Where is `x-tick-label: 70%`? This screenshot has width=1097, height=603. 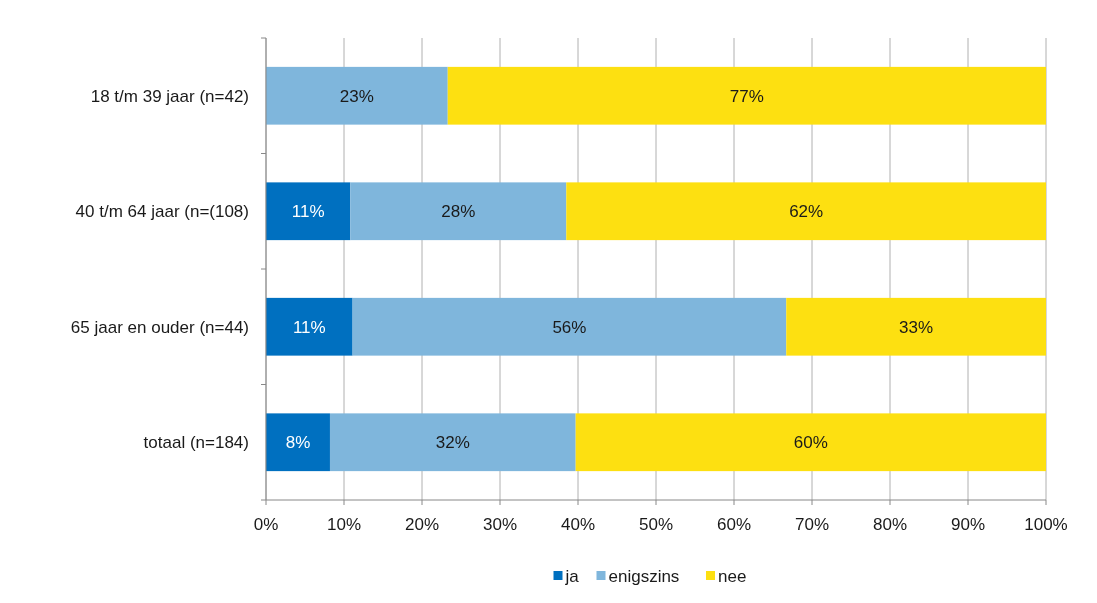
x-tick-label: 70% is located at coordinates (812, 524).